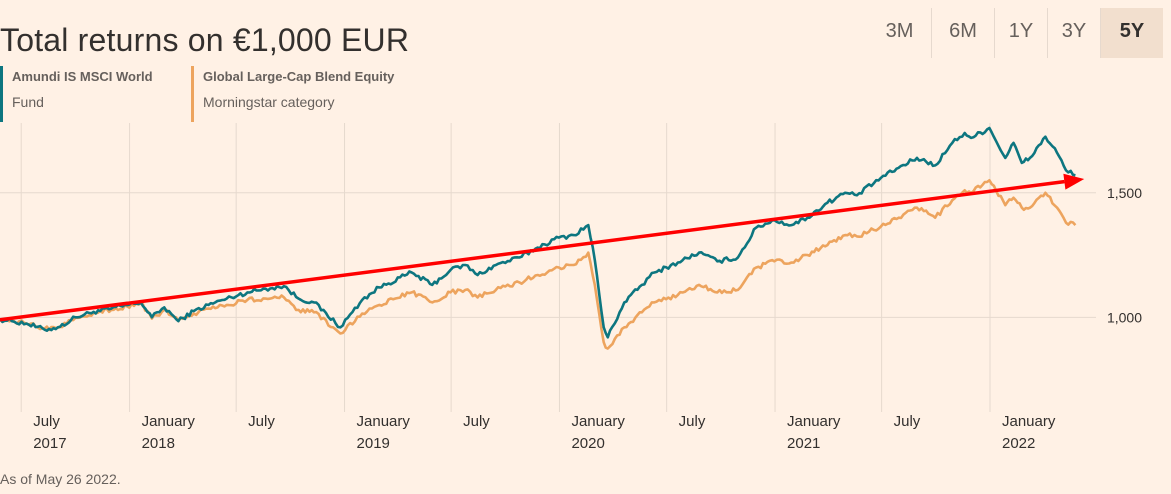 This screenshot has height=494, width=1171. I want to click on x-tick-year-label: 2019, so click(373, 443).